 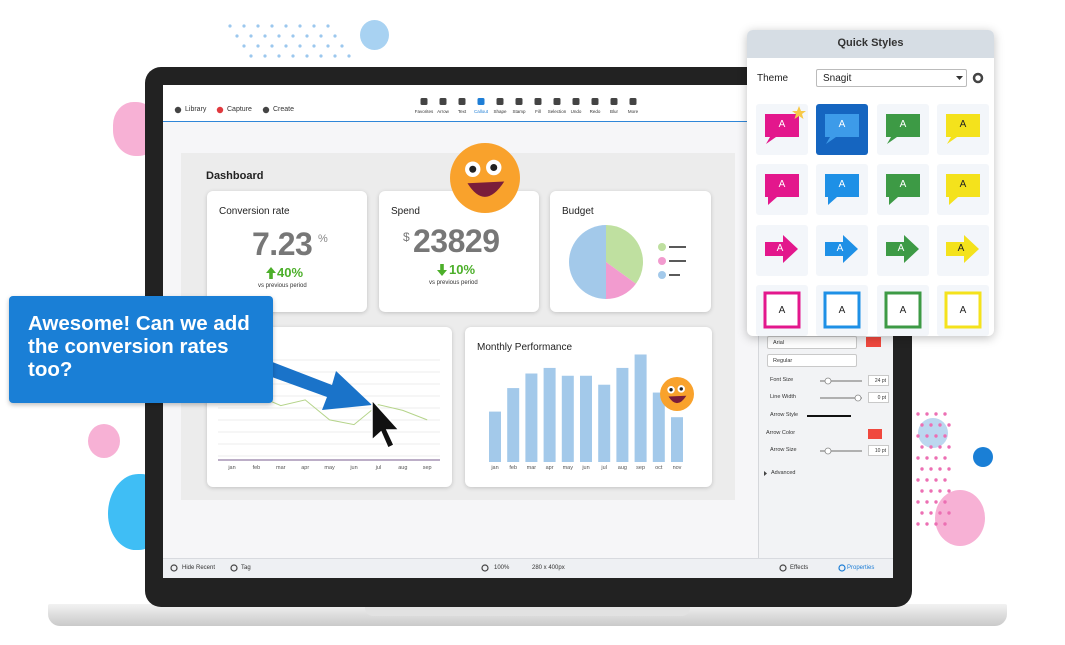 I want to click on card-title: Conversion rate, so click(x=254, y=211).